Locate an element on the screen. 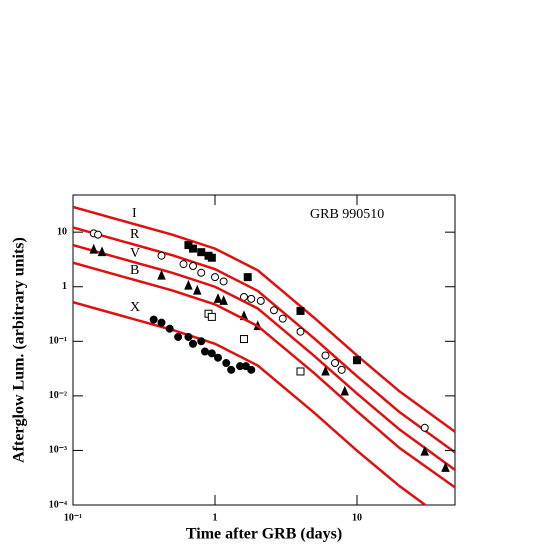 The width and height of the screenshot is (545, 545). y-tick-label: 1 is located at coordinates (64, 286).